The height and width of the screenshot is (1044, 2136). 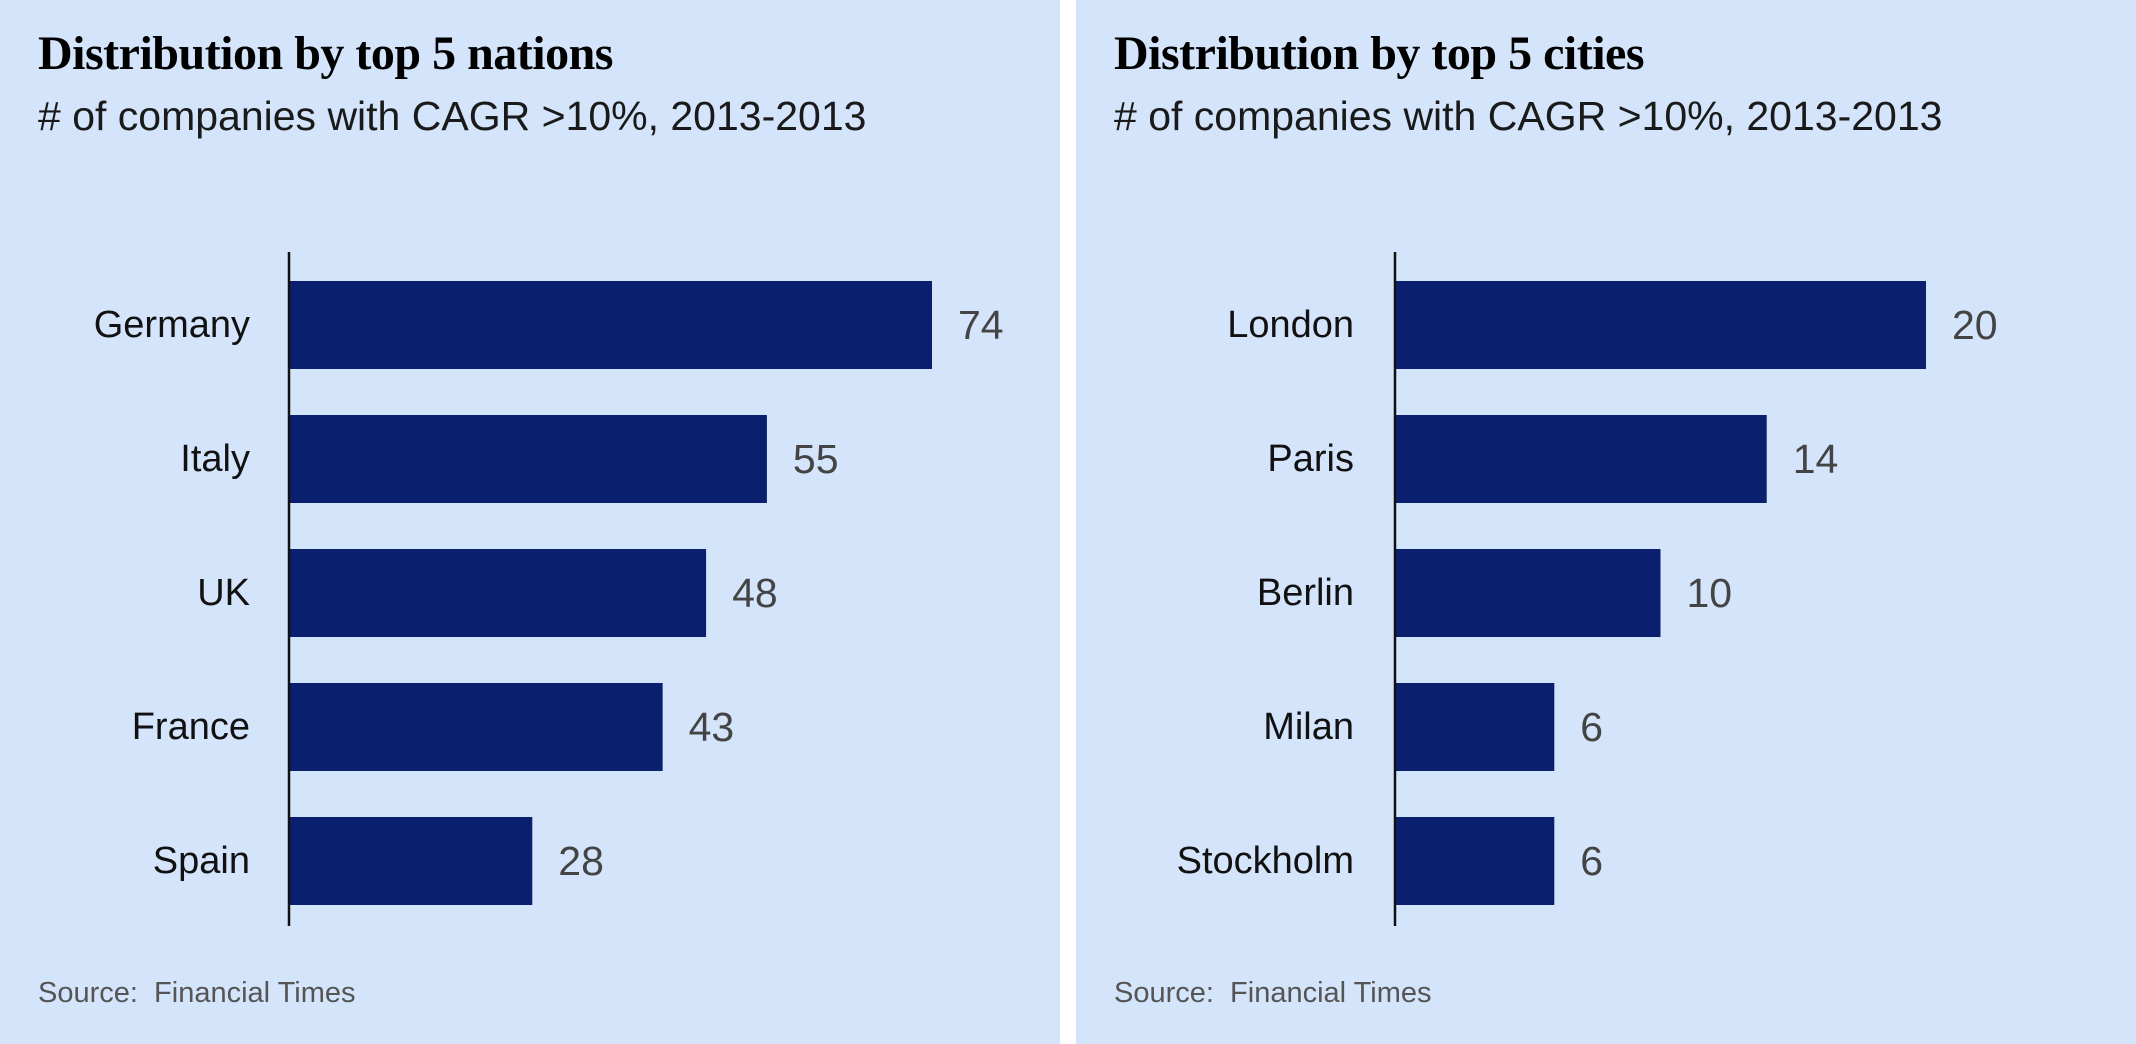 I want to click on category-label: Stockholm, so click(x=1265, y=861).